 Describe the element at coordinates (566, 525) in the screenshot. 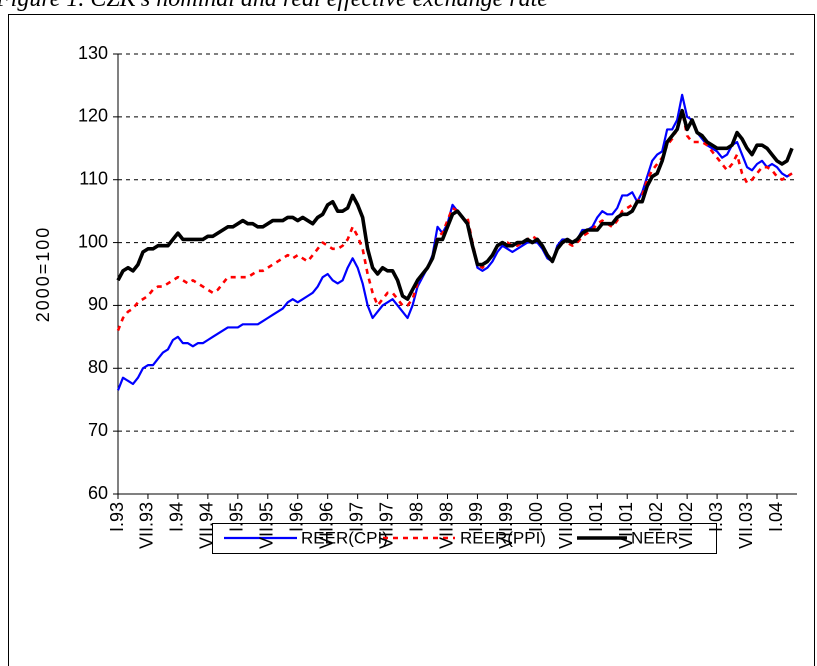

I see `x-tick-label: VII.00` at that location.